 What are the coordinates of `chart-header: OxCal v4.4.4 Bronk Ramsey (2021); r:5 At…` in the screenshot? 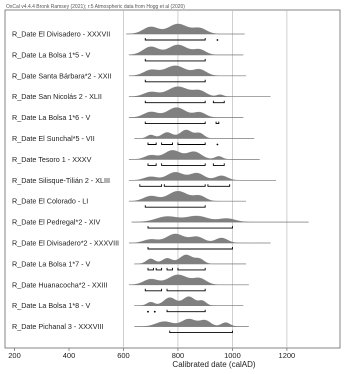 It's located at (95, 7).